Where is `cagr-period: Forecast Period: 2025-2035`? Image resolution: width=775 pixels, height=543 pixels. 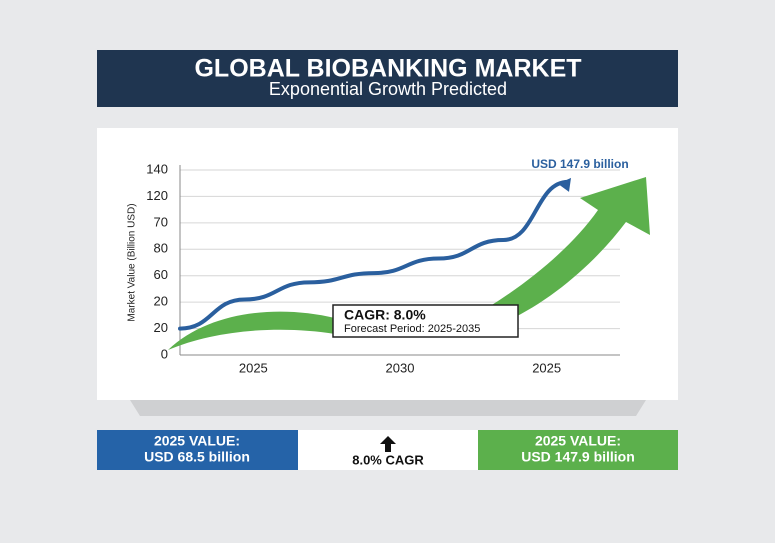
cagr-period: Forecast Period: 2025-2035 is located at coordinates (412, 329).